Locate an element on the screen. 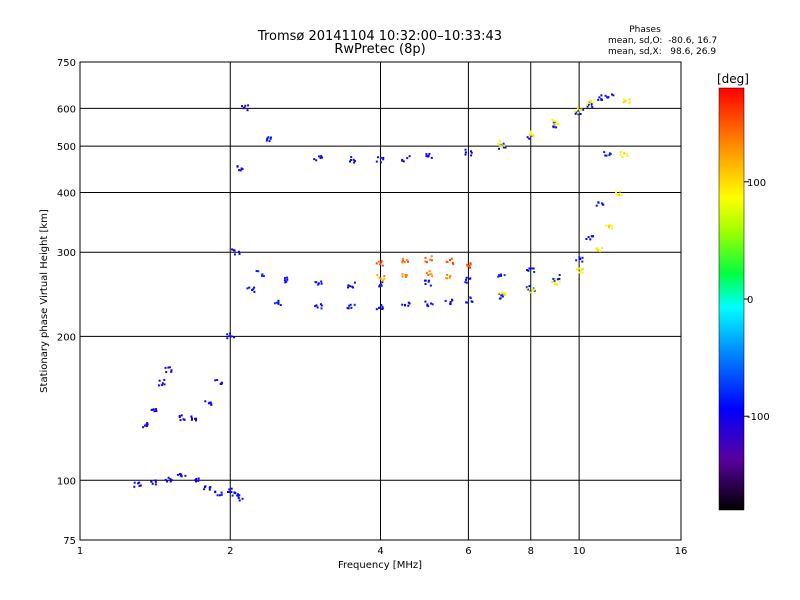 Image resolution: width=800 pixels, height=600 pixels. x-tick-label: 10 is located at coordinates (579, 551).